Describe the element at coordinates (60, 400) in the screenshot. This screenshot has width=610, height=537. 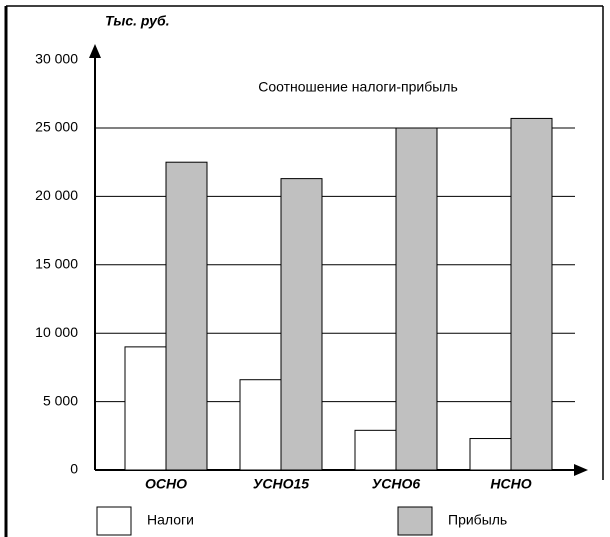
I see `y-tick-label: 5 000` at that location.